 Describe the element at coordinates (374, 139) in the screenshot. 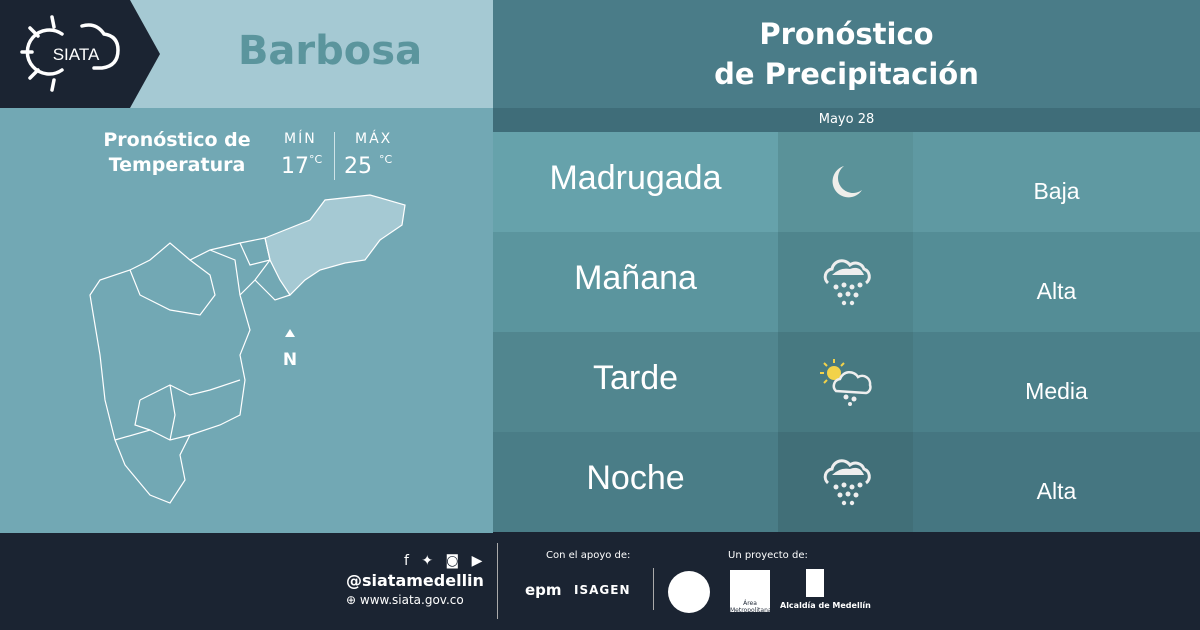

I see `max-label: MÁX` at that location.